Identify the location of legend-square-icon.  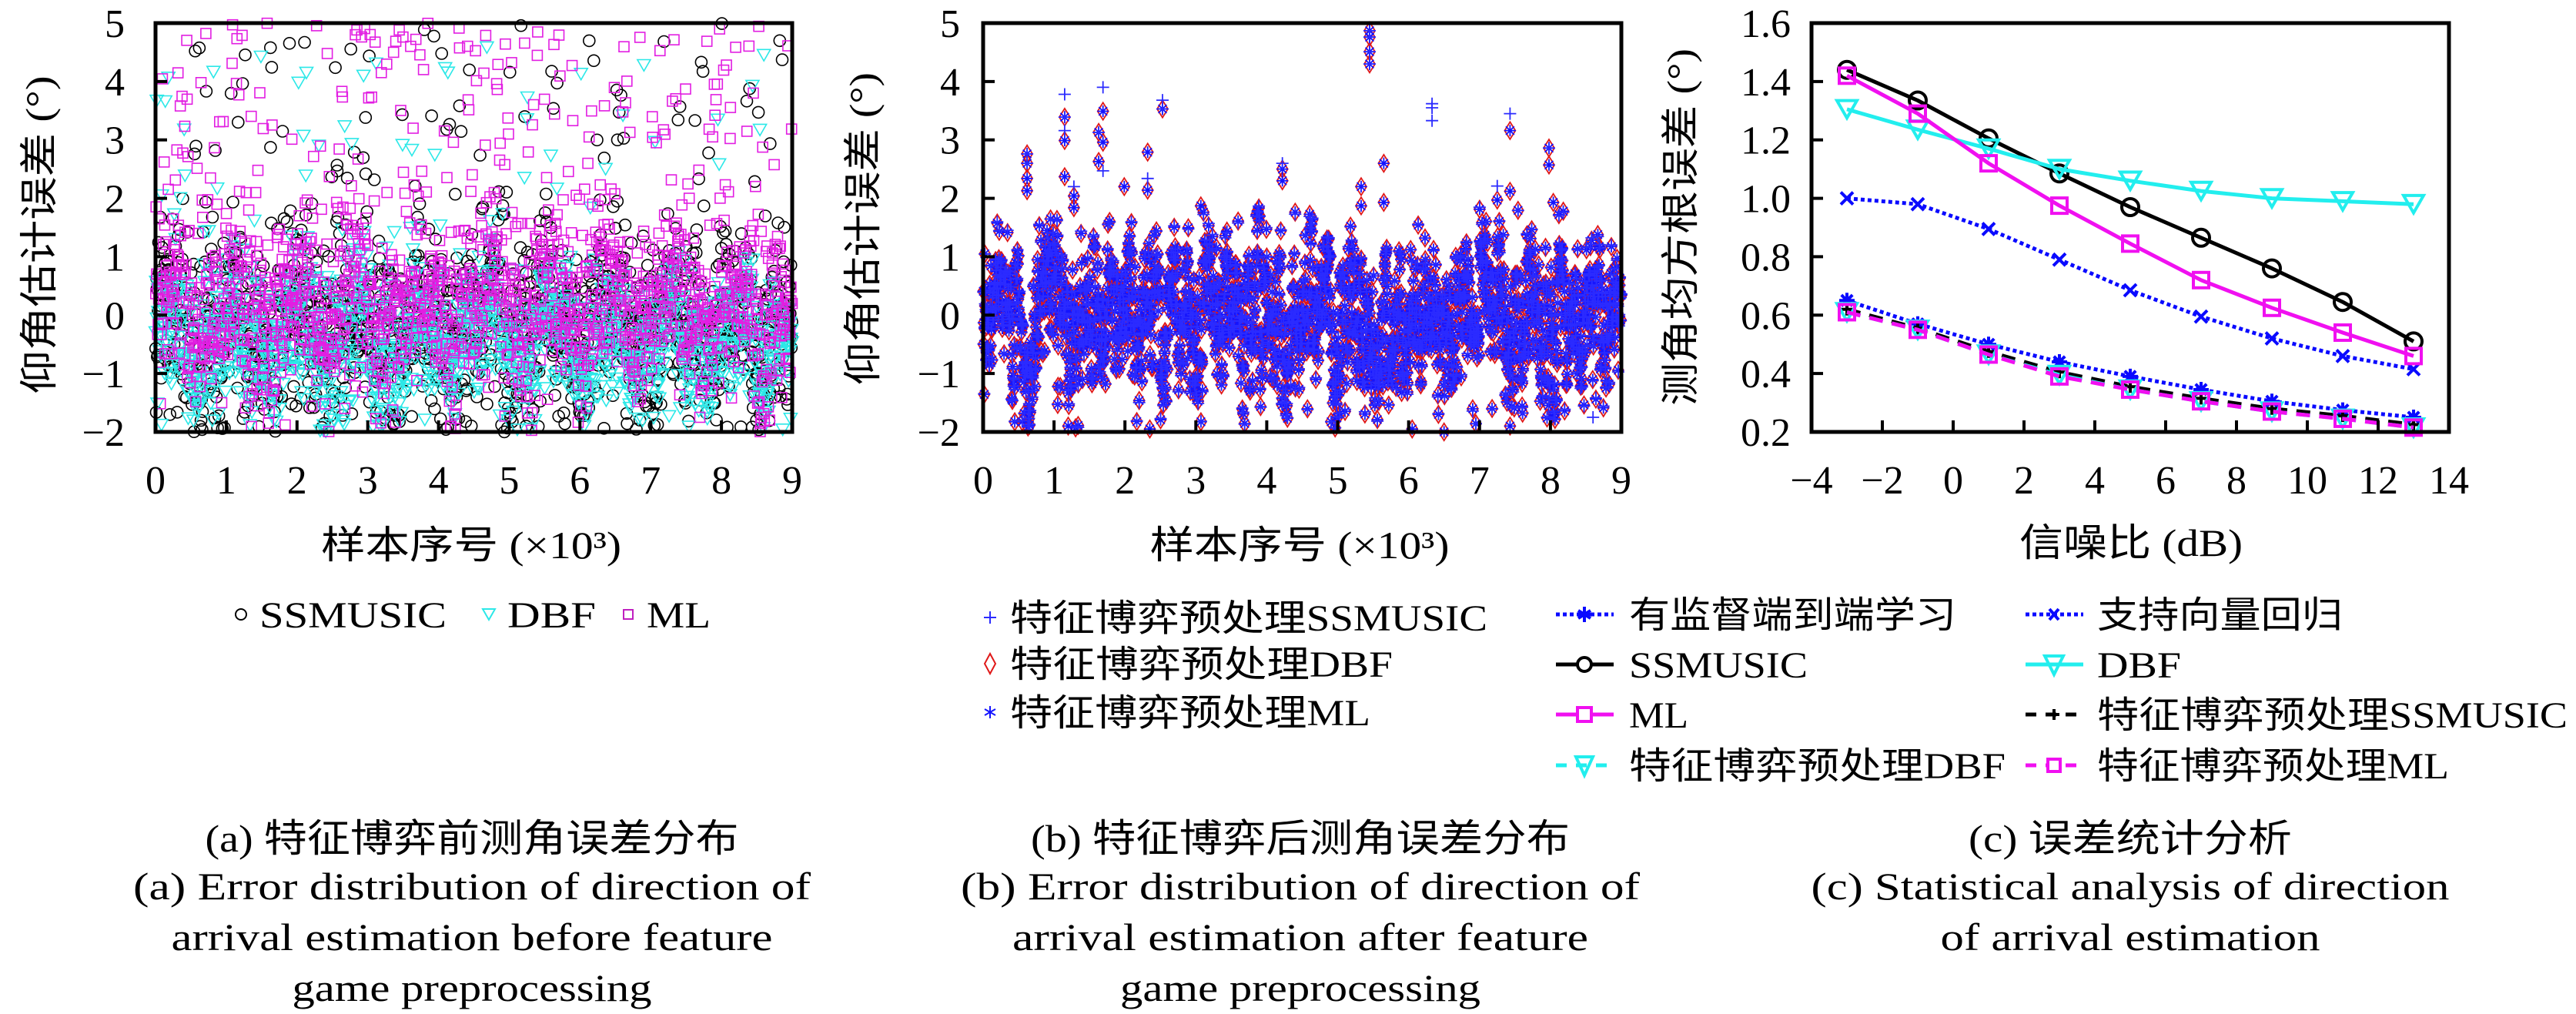
(628, 614).